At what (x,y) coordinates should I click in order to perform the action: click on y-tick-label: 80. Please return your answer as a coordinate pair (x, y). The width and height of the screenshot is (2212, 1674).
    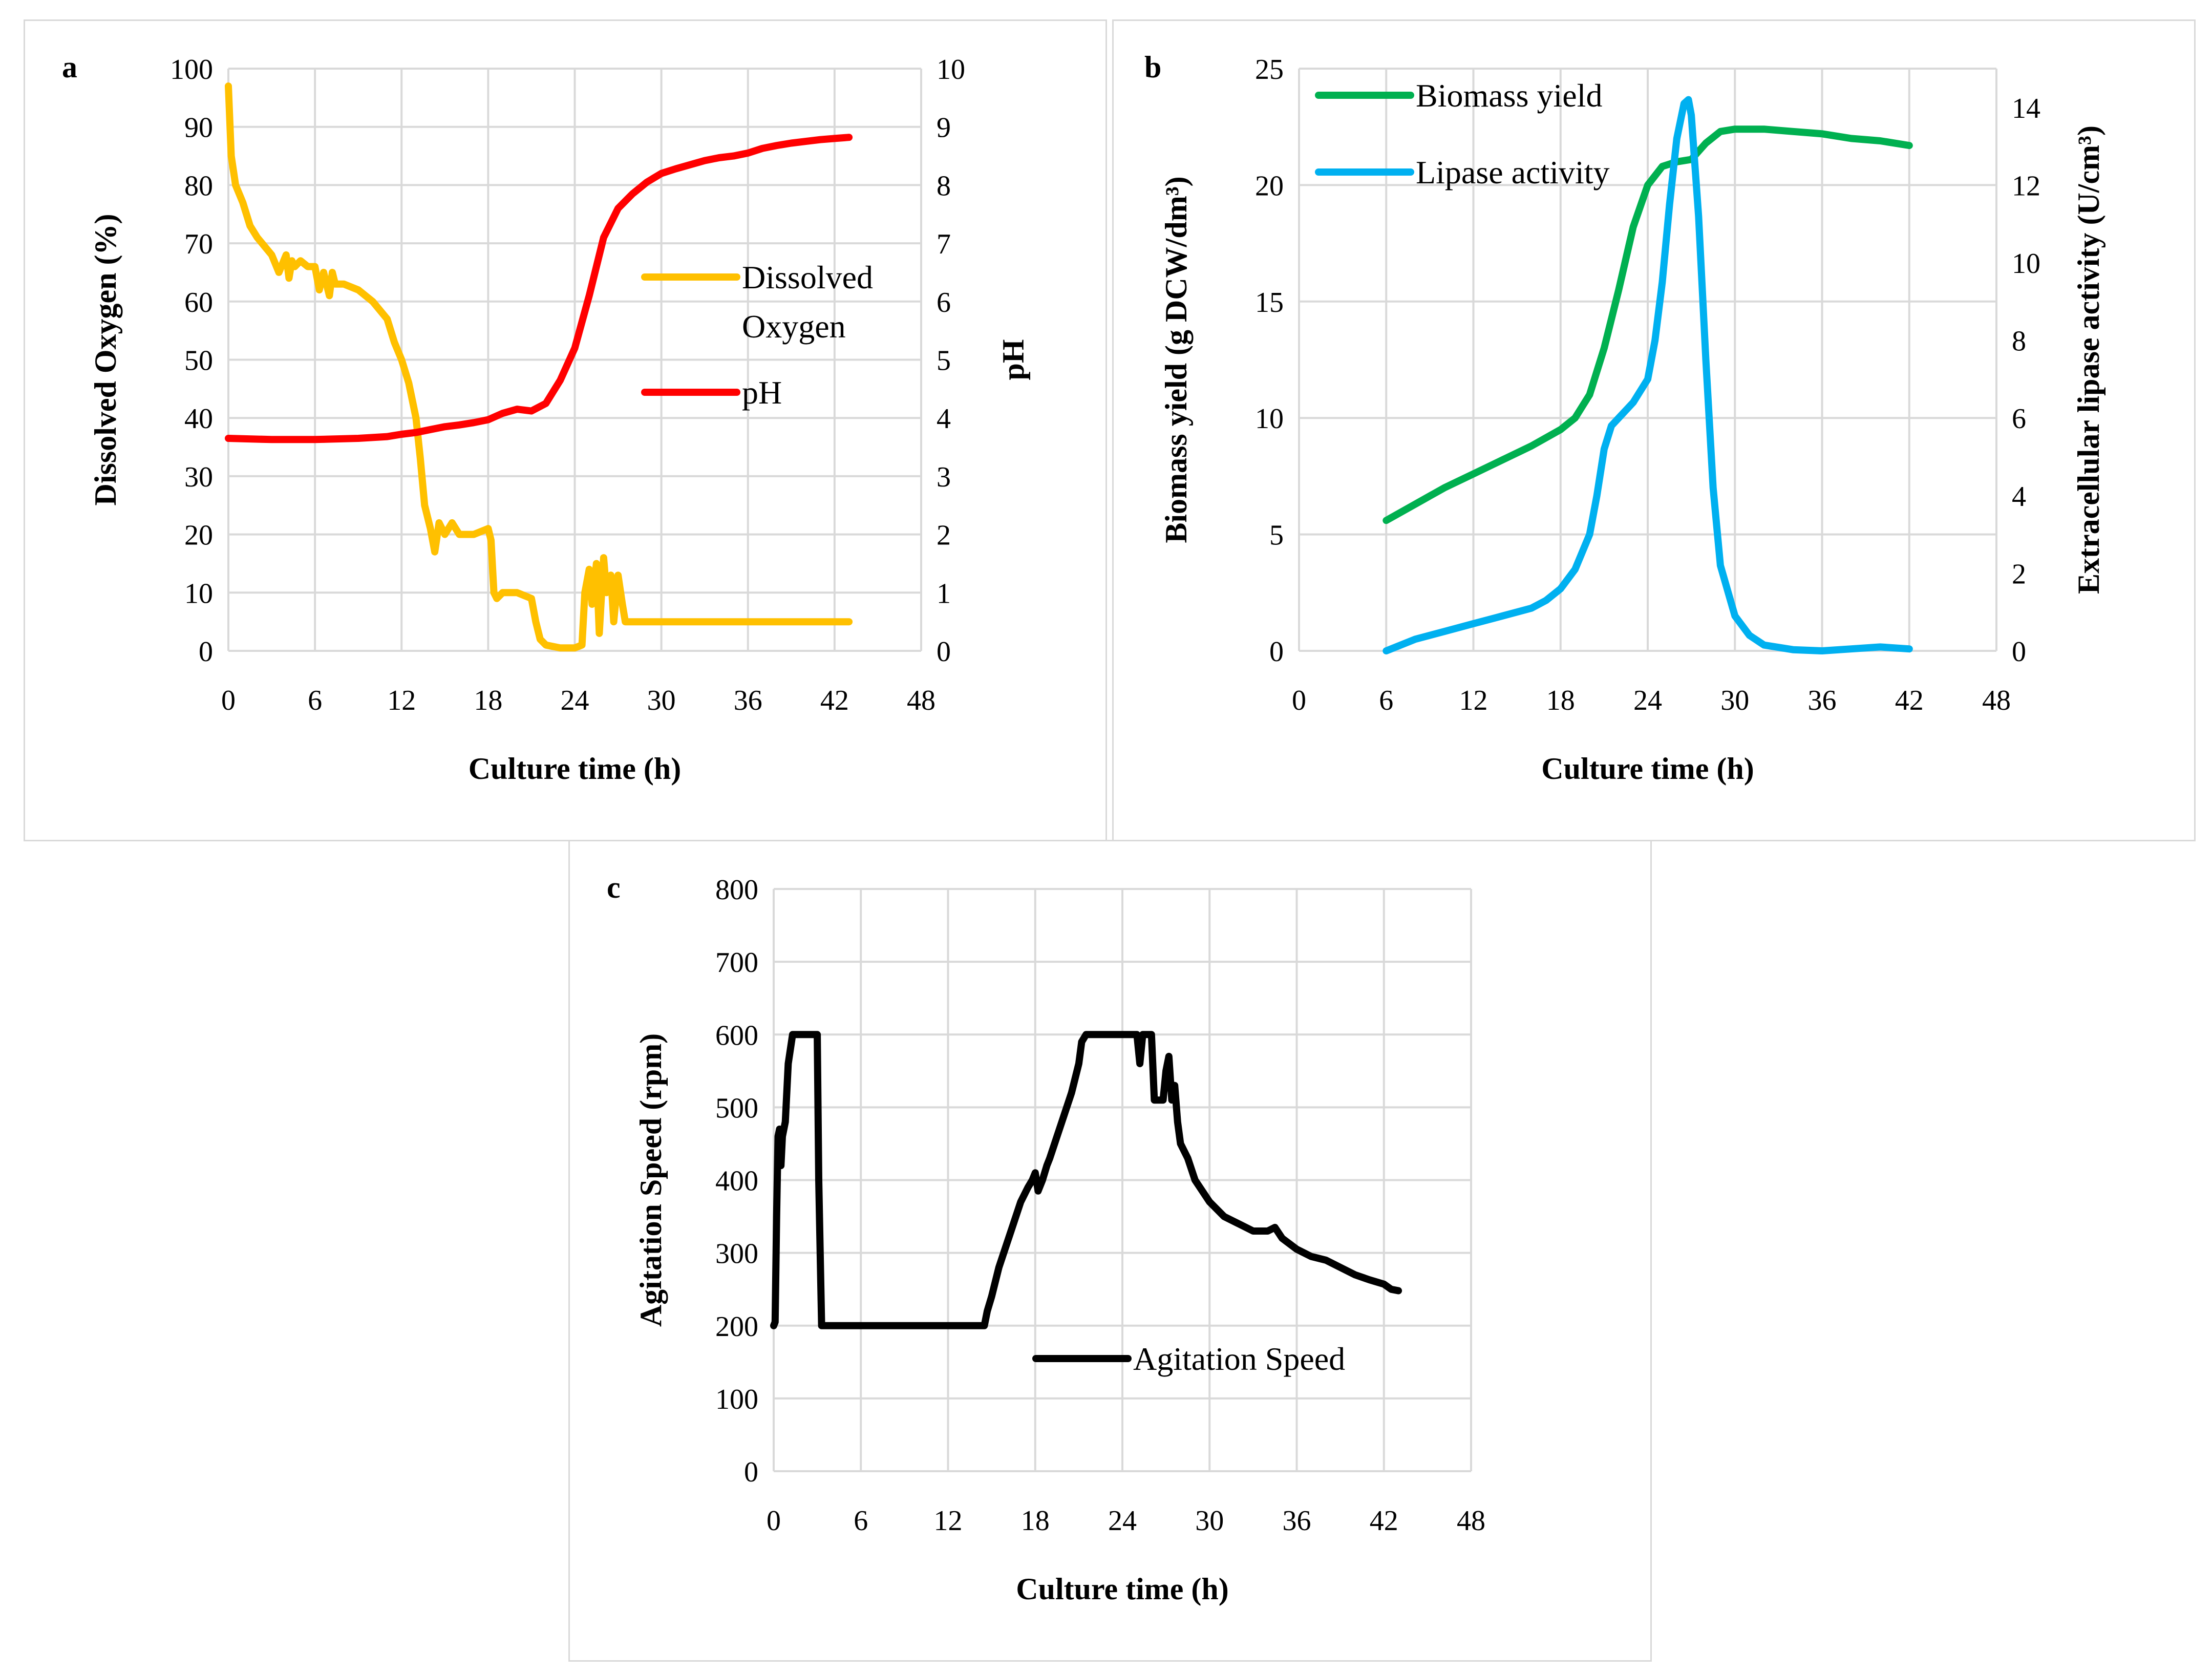
    Looking at the image, I should click on (198, 186).